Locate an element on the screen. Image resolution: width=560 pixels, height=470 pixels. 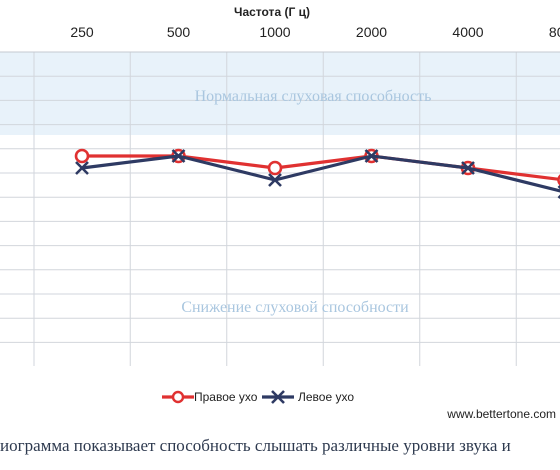
legend-item: Правое ухо is located at coordinates (210, 397).